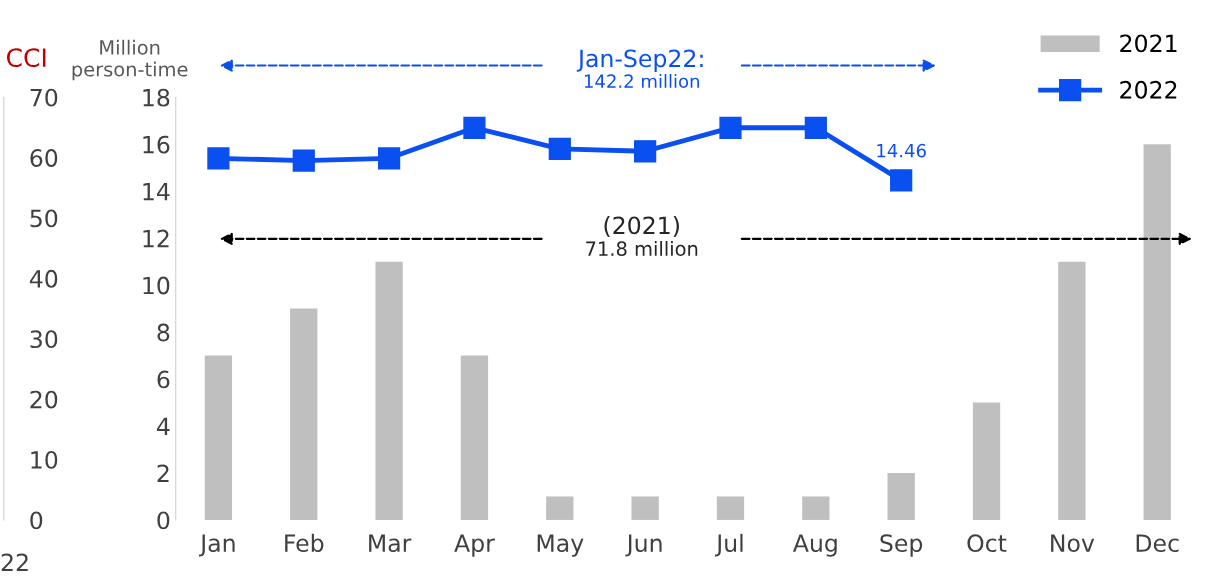 Image resolution: width=1212 pixels, height=579 pixels. I want to click on y3-tick-label: 50, so click(44, 218).